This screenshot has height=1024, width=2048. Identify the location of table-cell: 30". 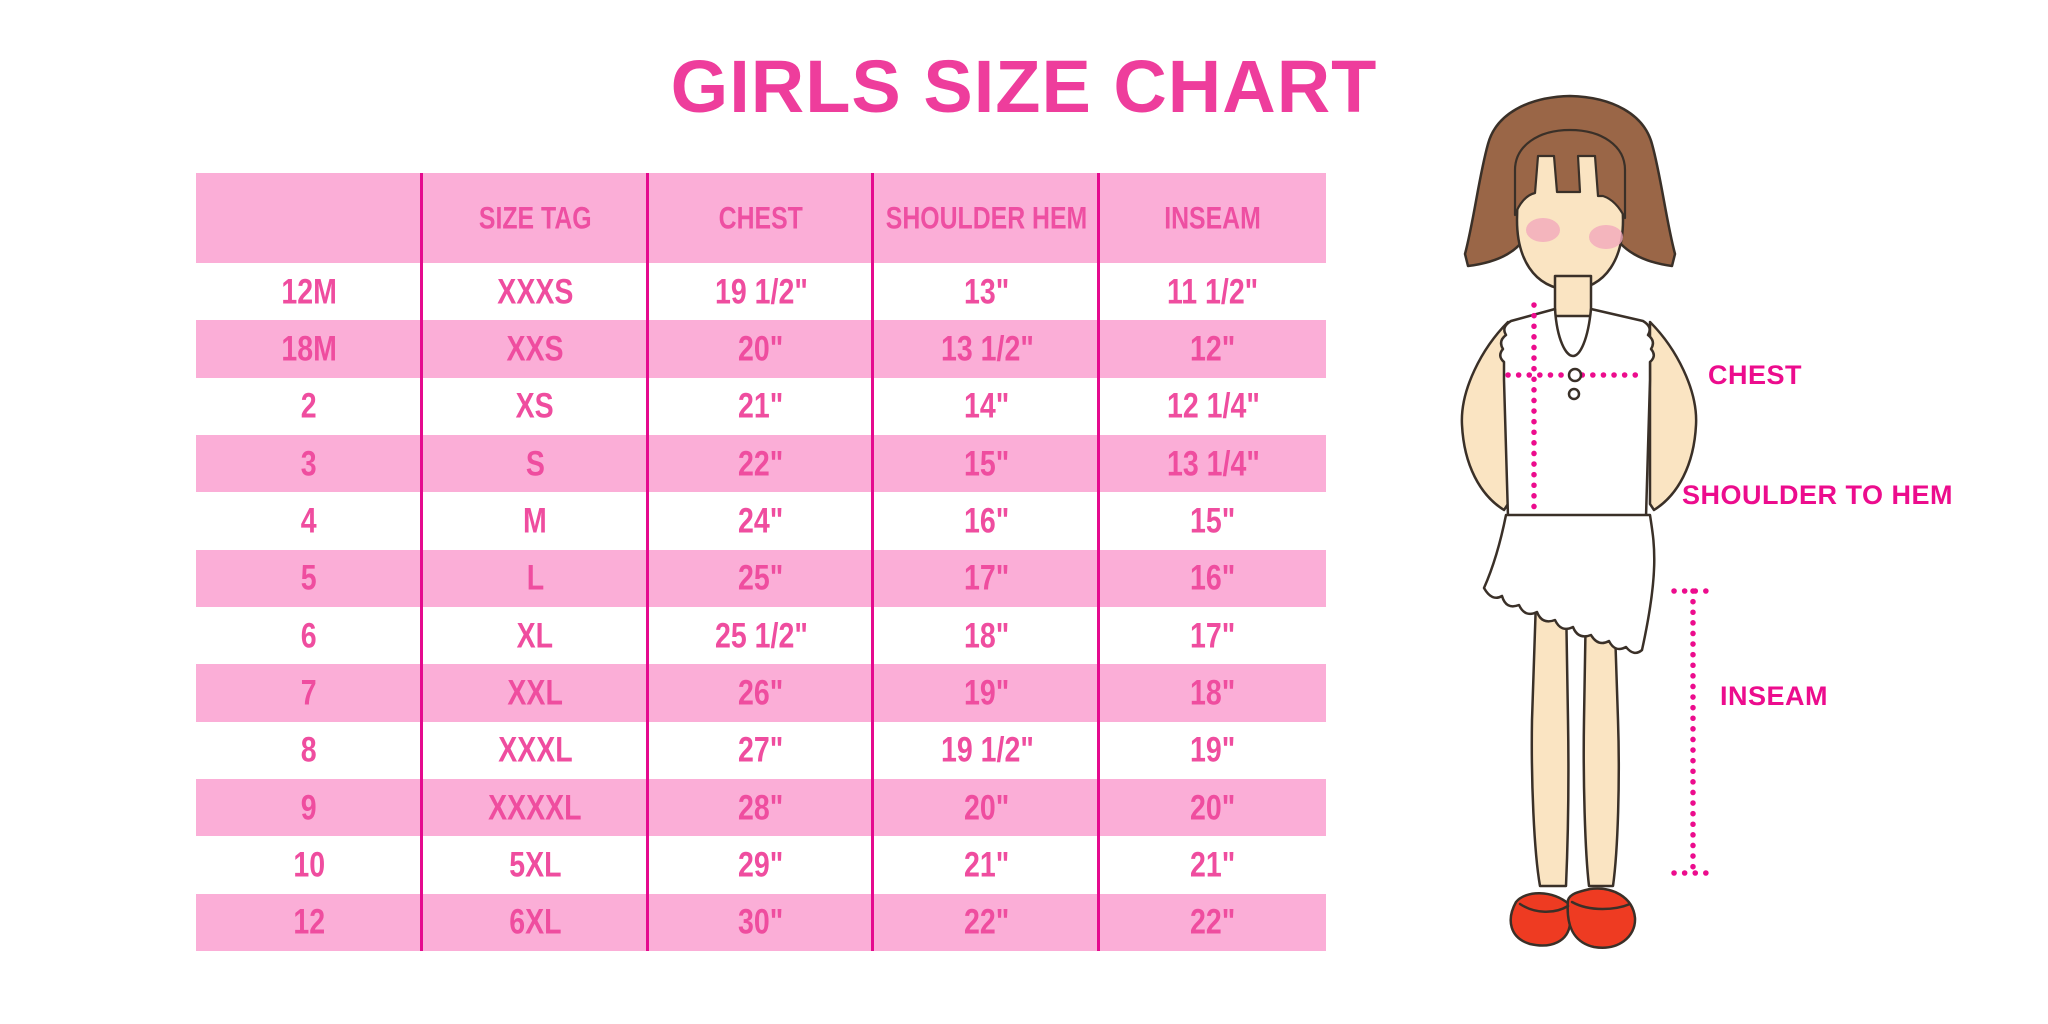
(761, 922).